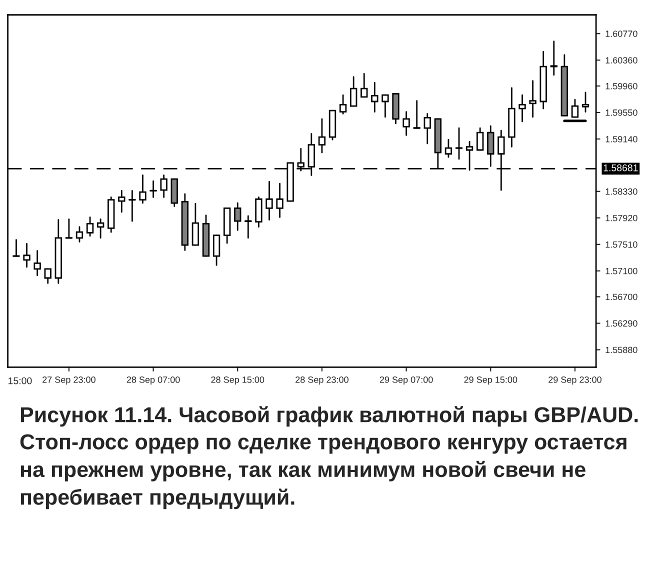 Image resolution: width=650 pixels, height=572 pixels. Describe the element at coordinates (622, 244) in the screenshot. I see `y-tick-label: 1.57510` at that location.